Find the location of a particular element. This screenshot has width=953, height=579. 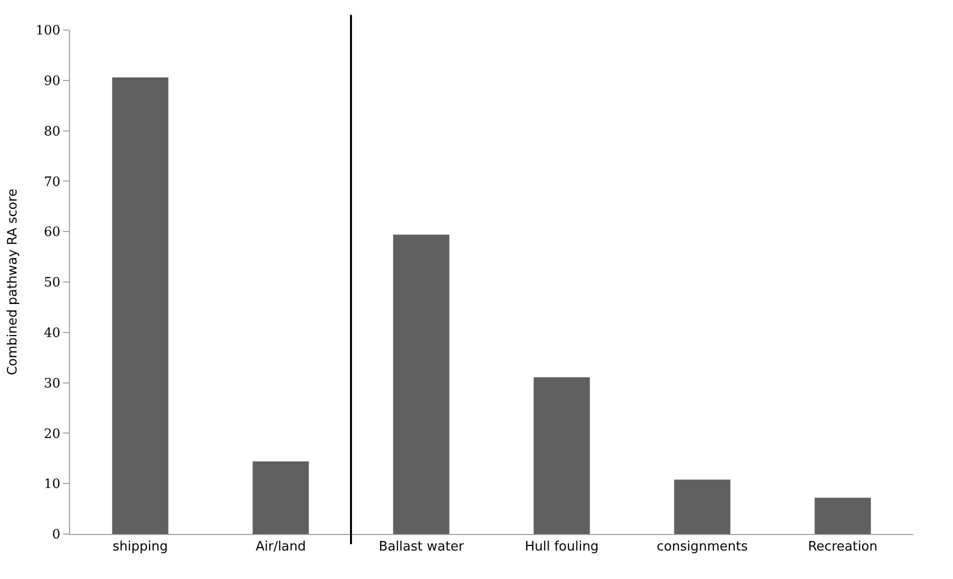

y-tick-label: 0 is located at coordinates (56, 535).